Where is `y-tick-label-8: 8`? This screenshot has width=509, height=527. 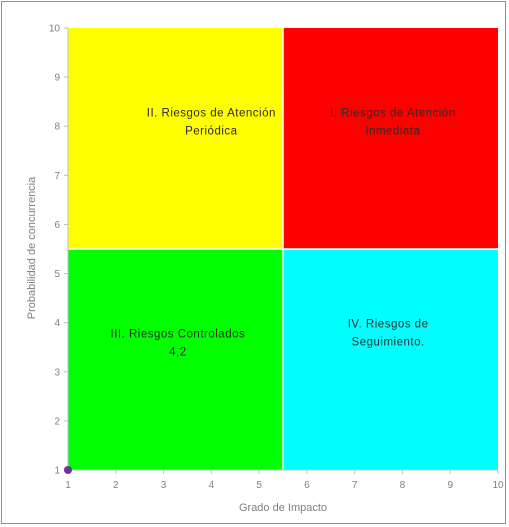 y-tick-label-8: 8 is located at coordinates (57, 127).